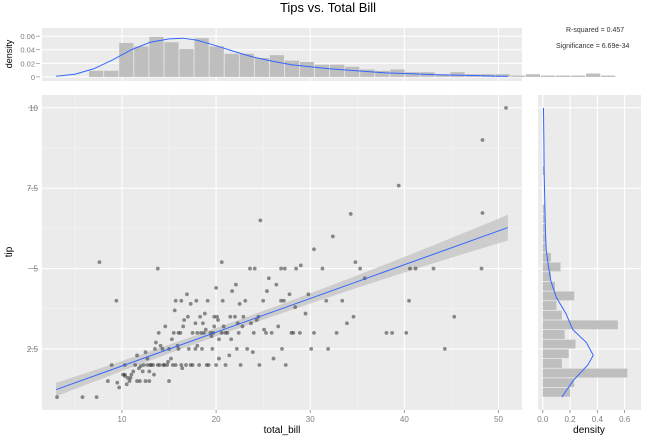 The width and height of the screenshot is (656, 439). Describe the element at coordinates (27, 36) in the screenshot. I see `top-y-tick-label: 0.06` at that location.